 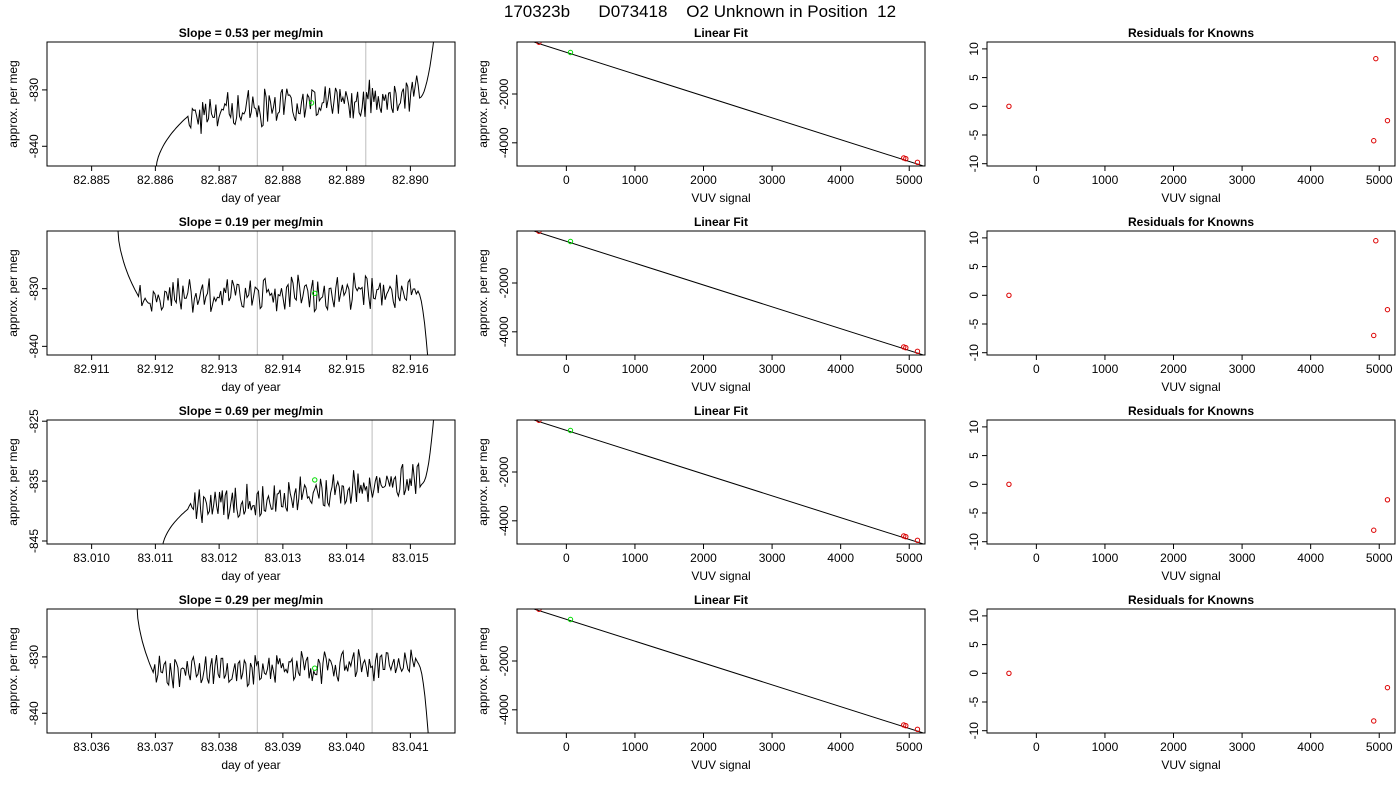 I want to click on y-tick-label: -845, so click(x=34, y=541).